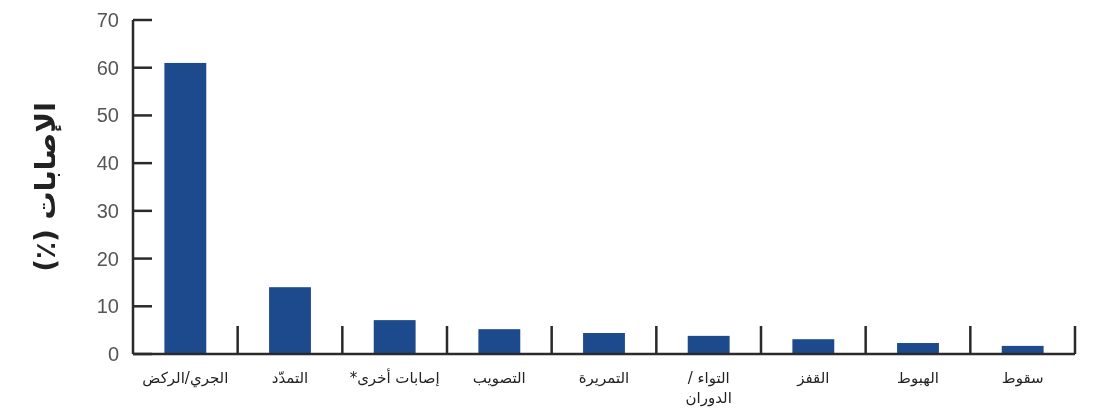  Describe the element at coordinates (107, 258) in the screenshot. I see `y-tick-label: 20` at that location.